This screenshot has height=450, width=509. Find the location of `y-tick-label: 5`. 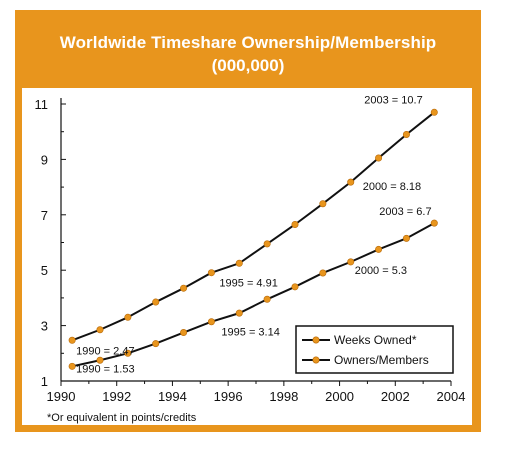

y-tick-label: 5 is located at coordinates (44, 270).